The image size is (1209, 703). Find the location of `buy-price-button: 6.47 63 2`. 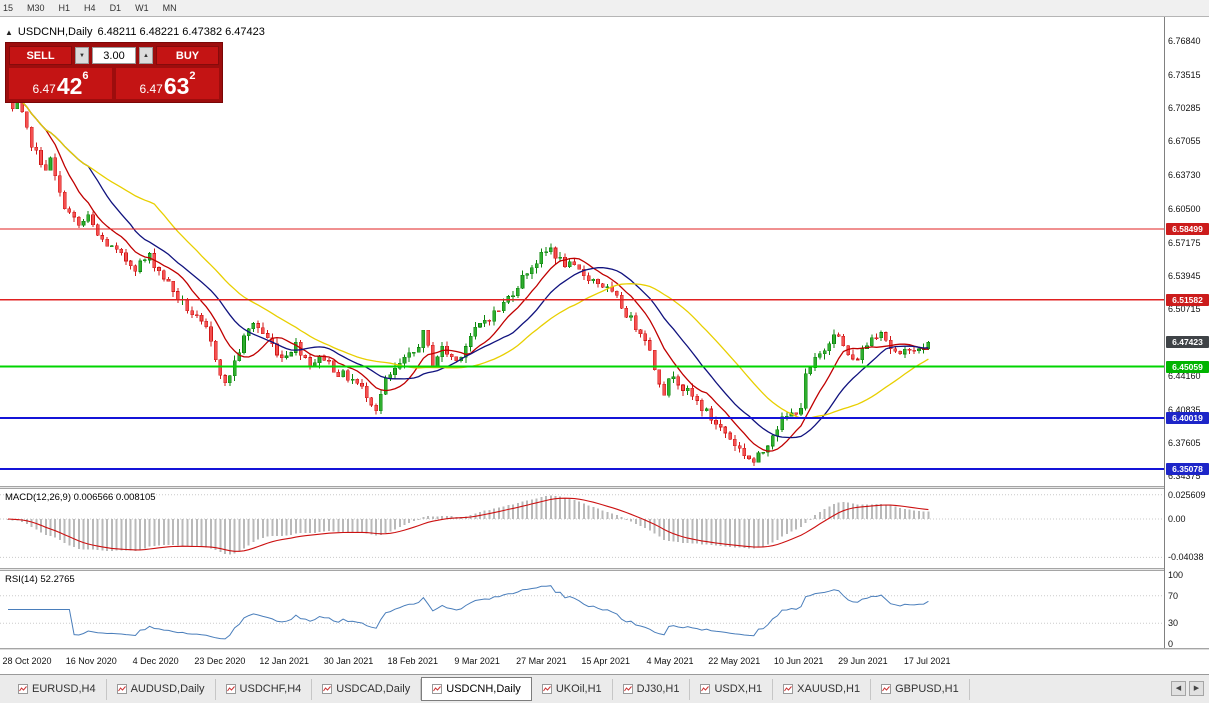

buy-price-button: 6.47 63 2 is located at coordinates (167, 83).